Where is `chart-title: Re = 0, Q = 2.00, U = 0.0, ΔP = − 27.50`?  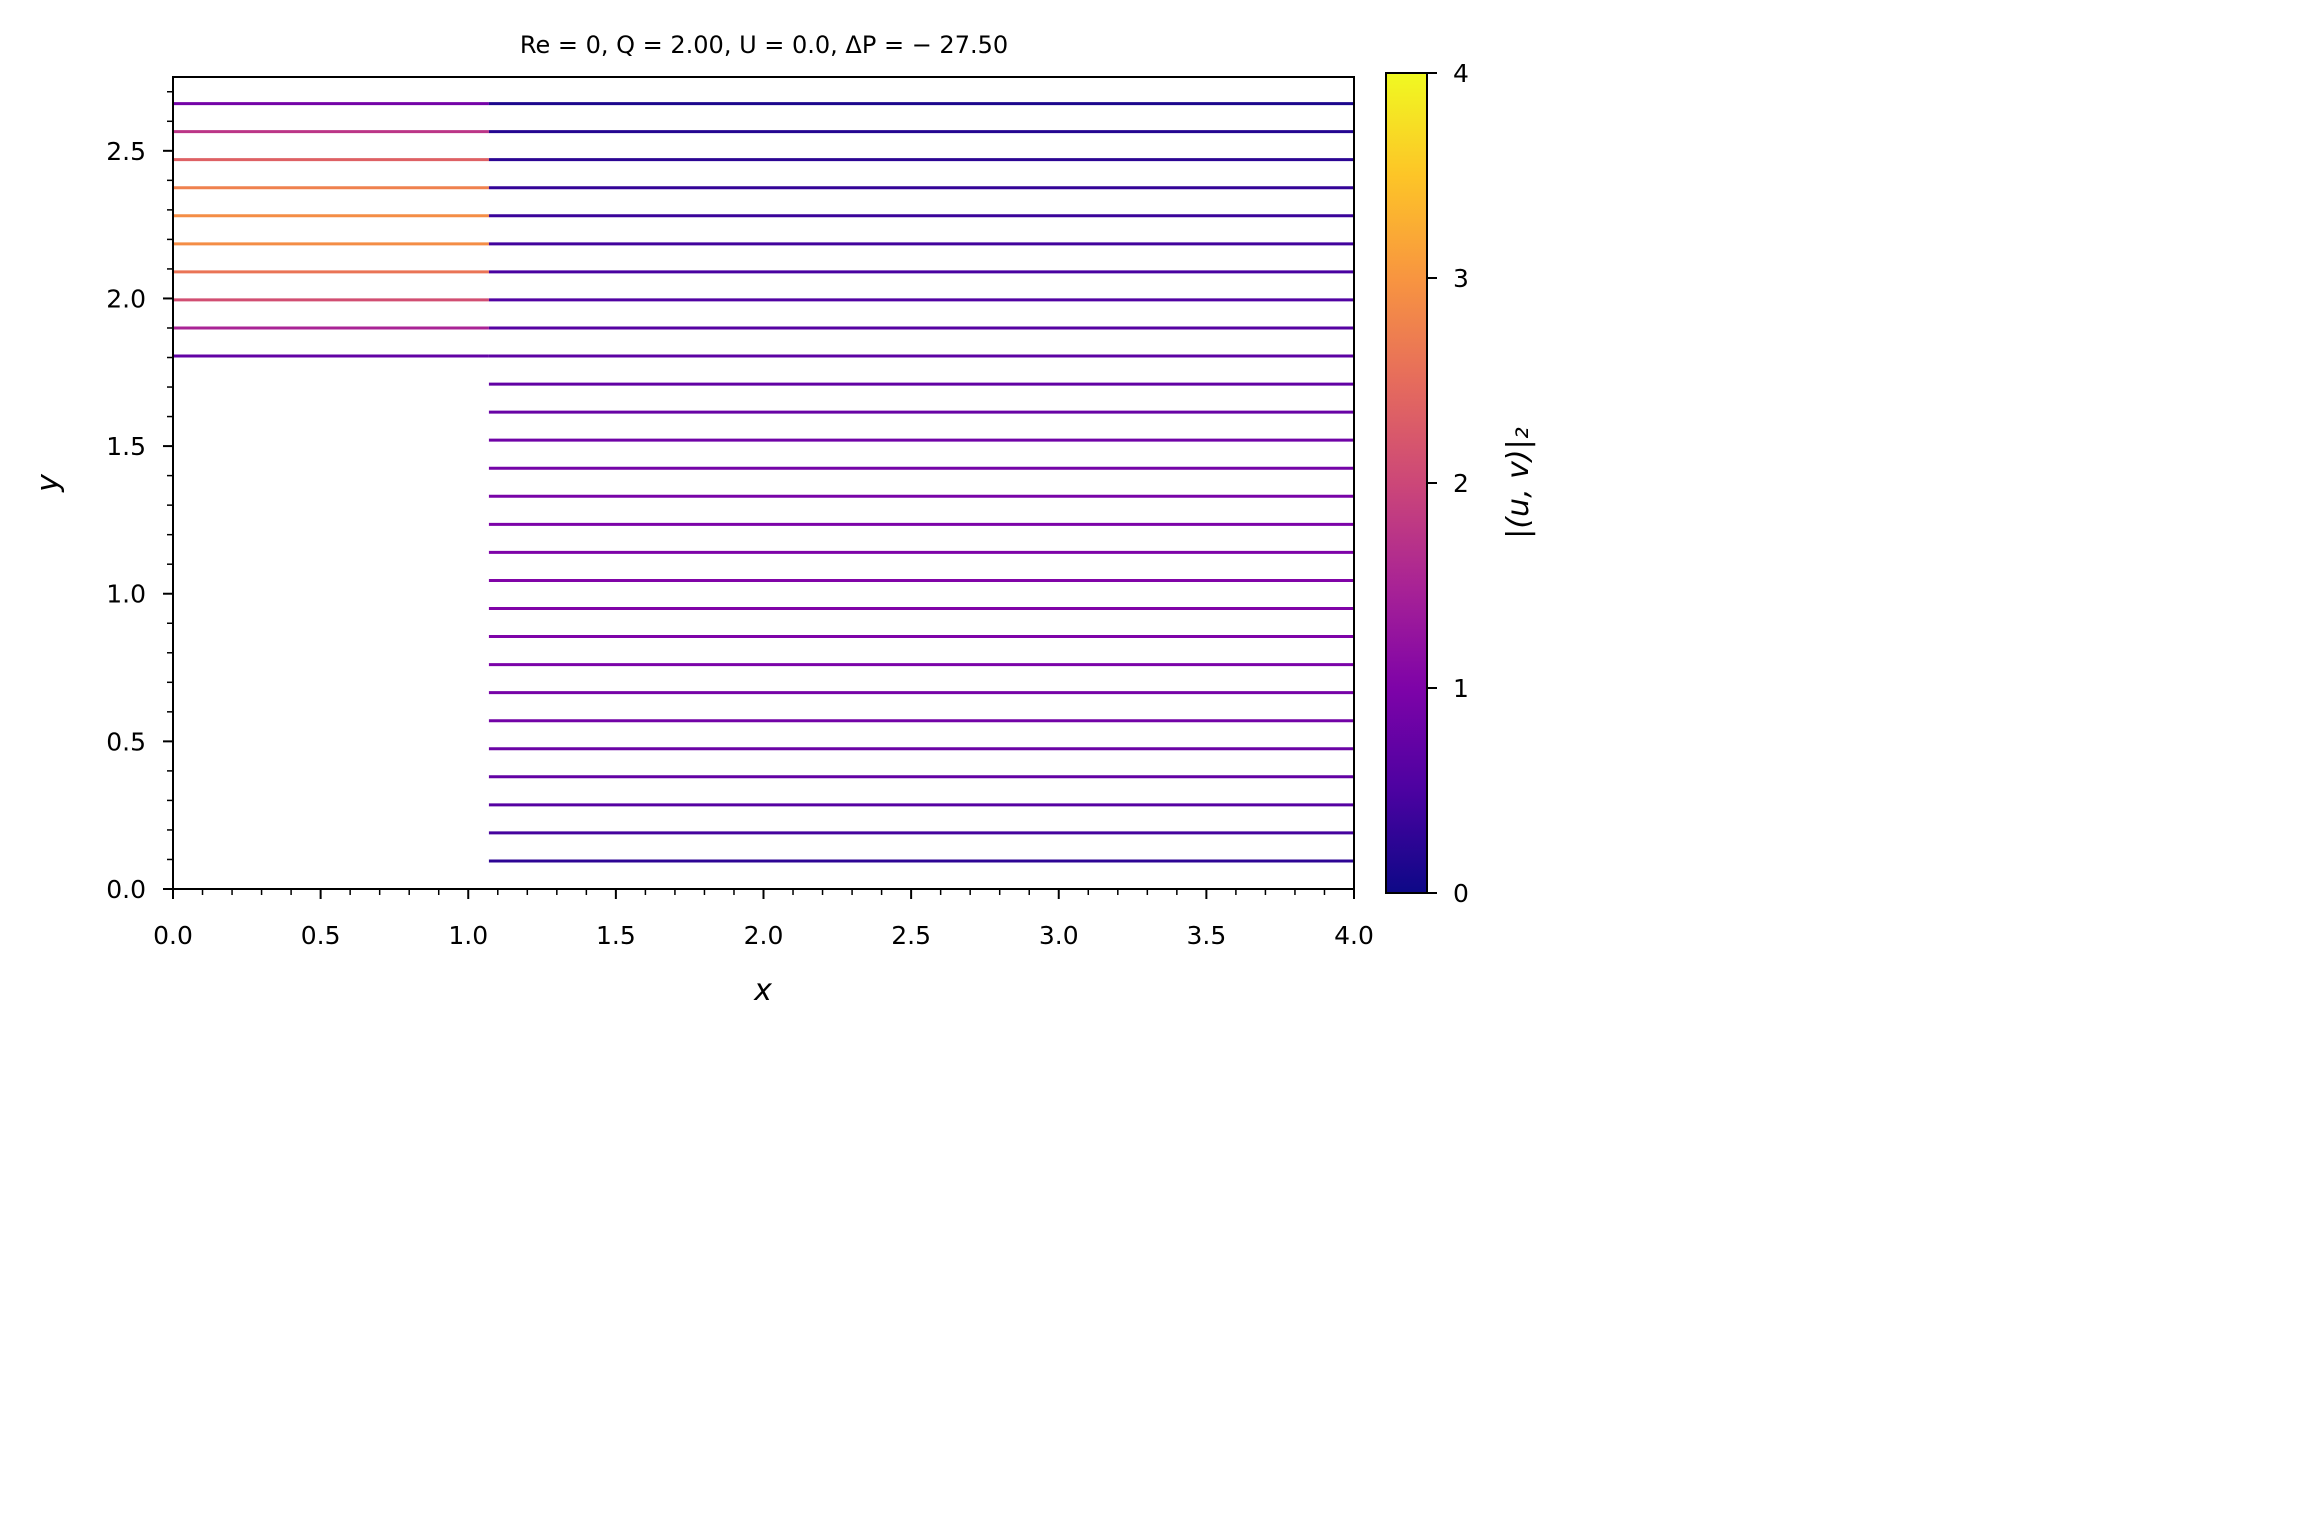 chart-title: Re = 0, Q = 2.00, U = 0.0, ΔP = − 27.50 is located at coordinates (764, 45).